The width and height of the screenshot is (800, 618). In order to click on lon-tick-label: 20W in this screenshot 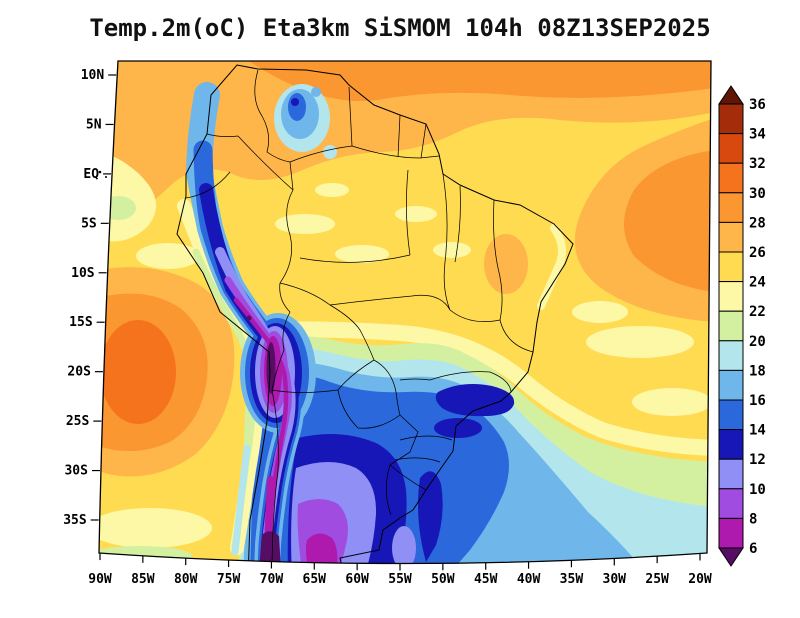, I will do `click(700, 579)`.